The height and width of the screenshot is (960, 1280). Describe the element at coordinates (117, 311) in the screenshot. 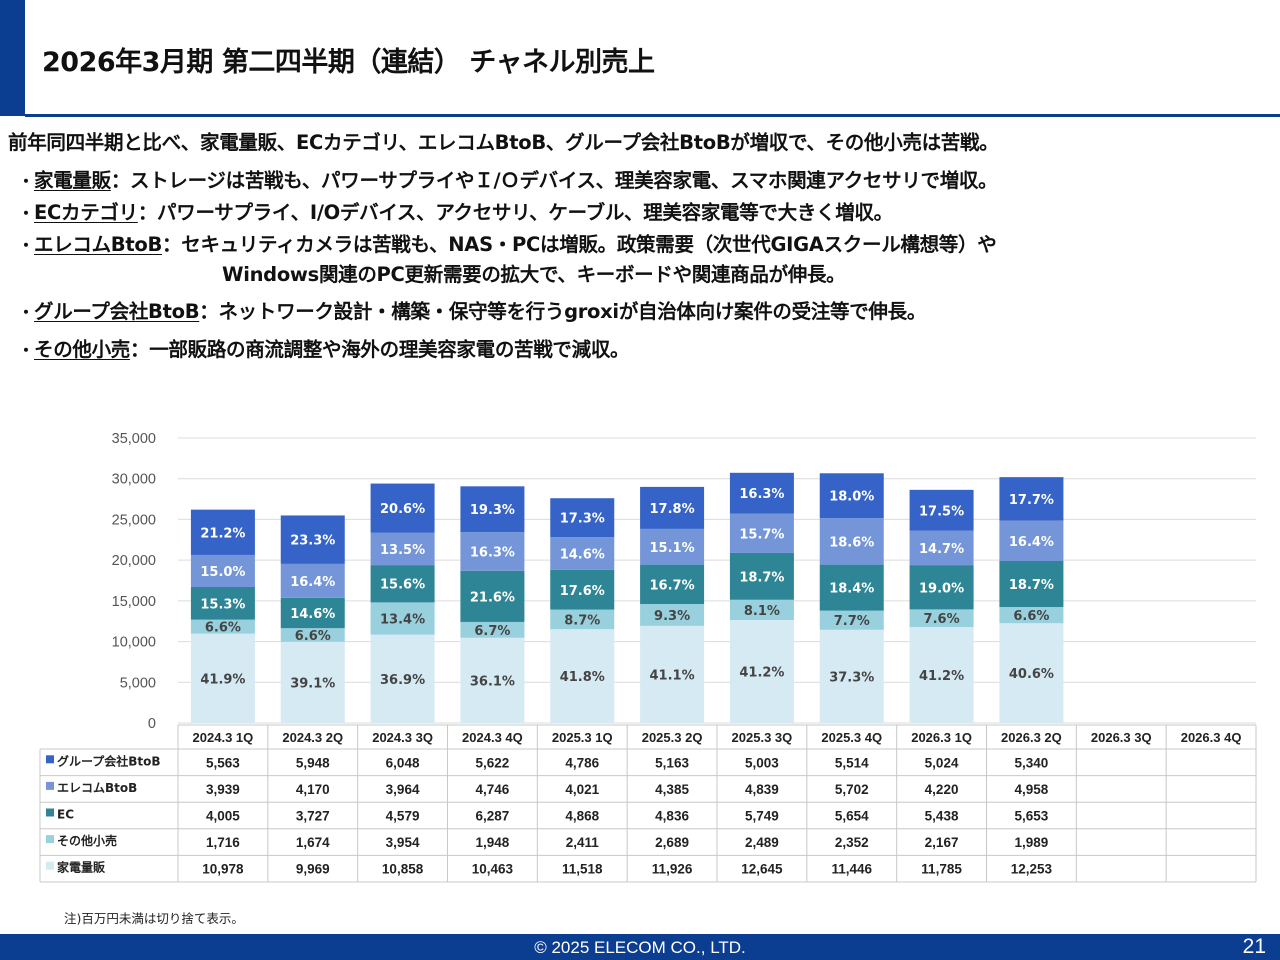

I see `bullet-key: グループ会社BtoB` at that location.